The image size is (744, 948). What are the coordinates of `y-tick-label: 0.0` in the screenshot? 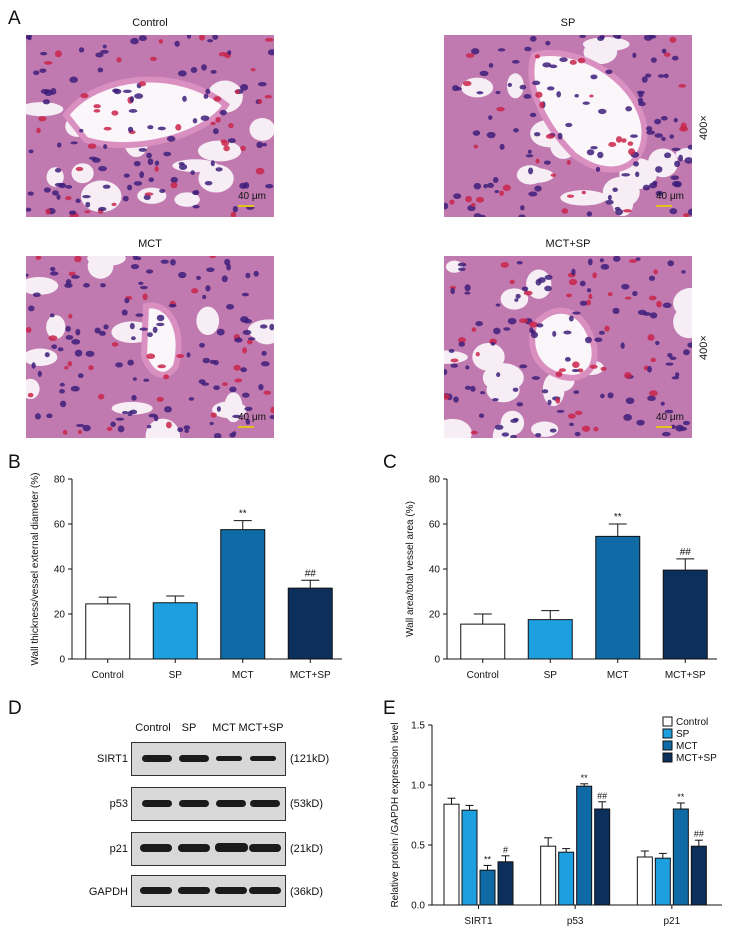 It's located at (418, 906).